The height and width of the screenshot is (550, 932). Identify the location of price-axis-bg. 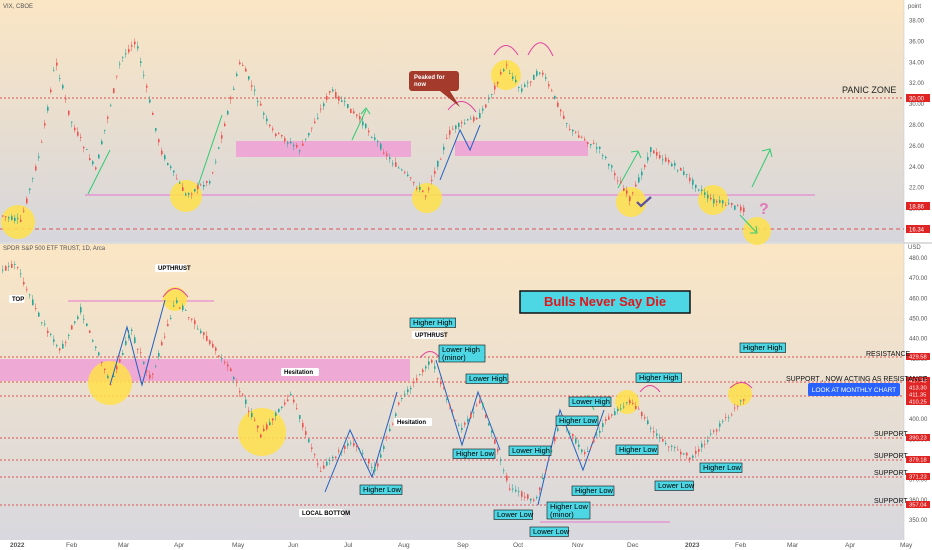
(918, 270).